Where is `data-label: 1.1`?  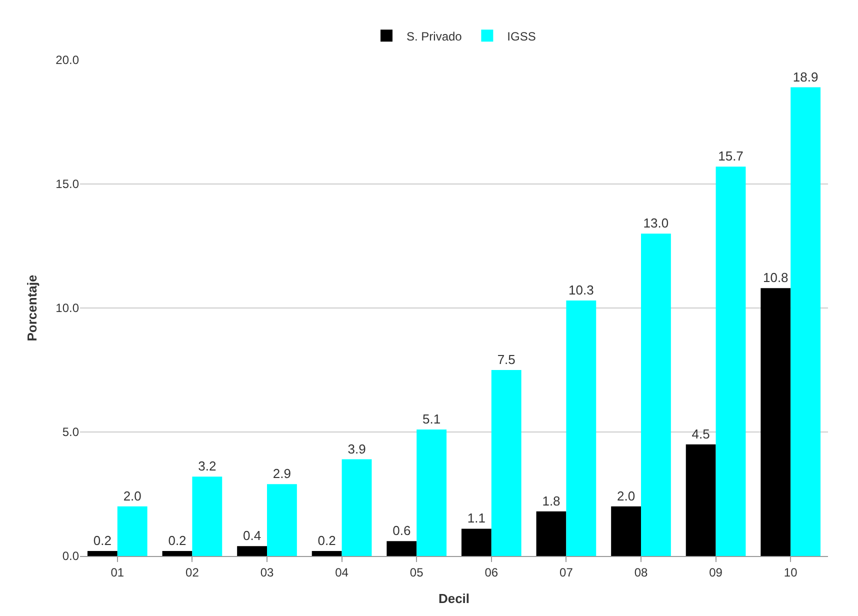
data-label: 1.1 is located at coordinates (476, 518).